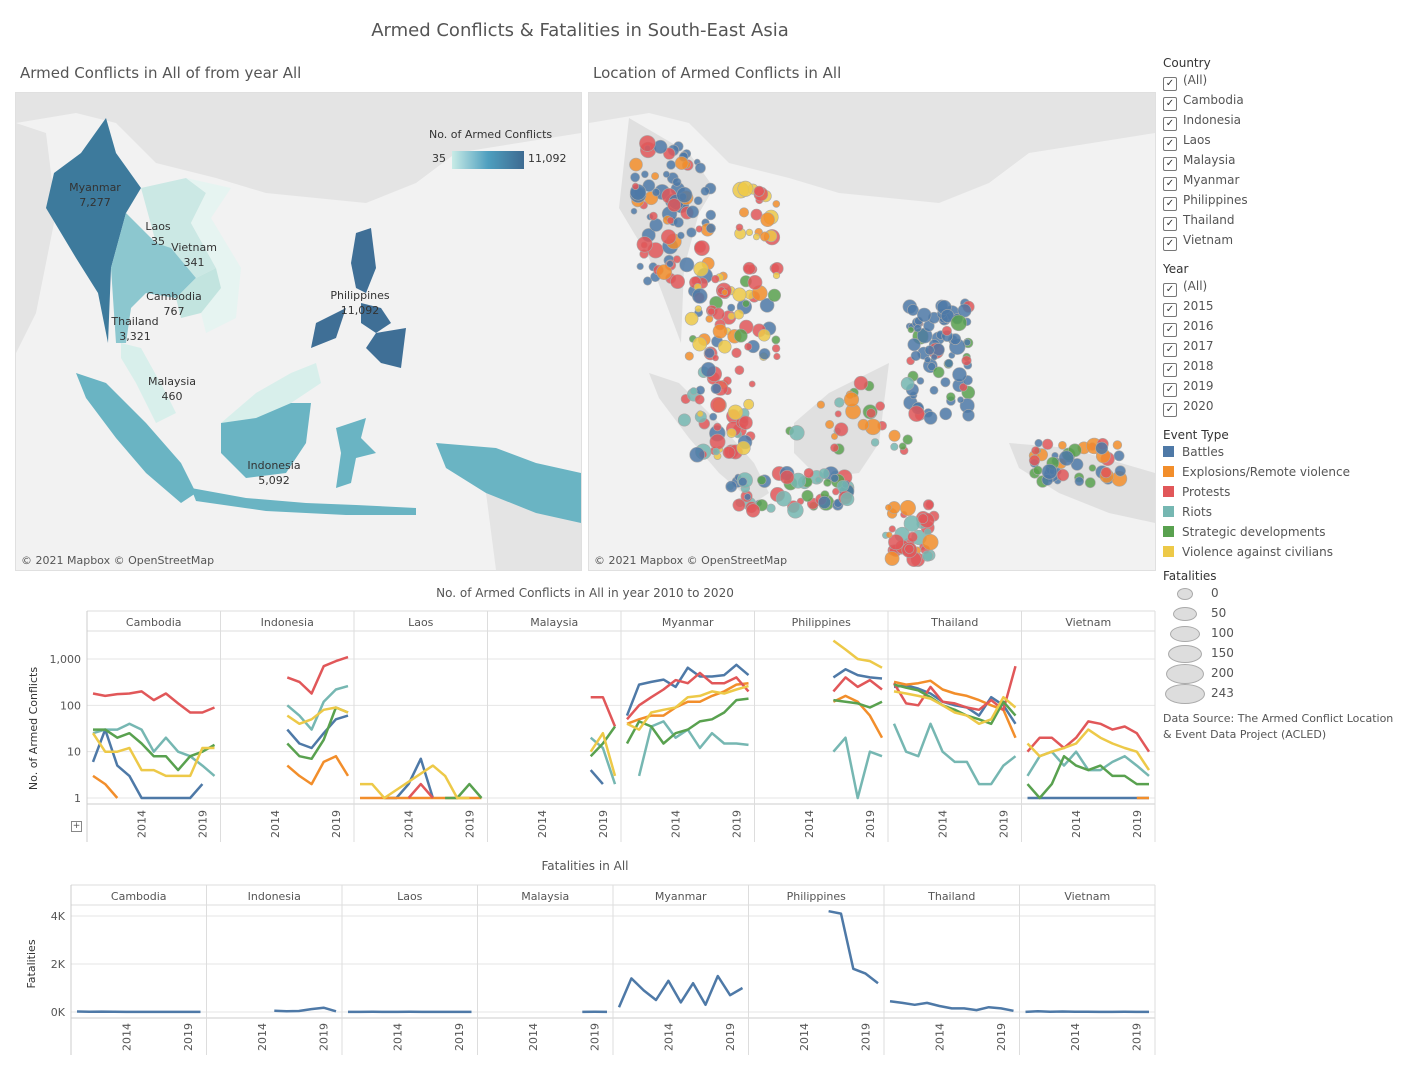 This screenshot has height=1065, width=1405. I want to click on location-map-attribution: © 2021 Mapbox © OpenStreetMap, so click(691, 560).